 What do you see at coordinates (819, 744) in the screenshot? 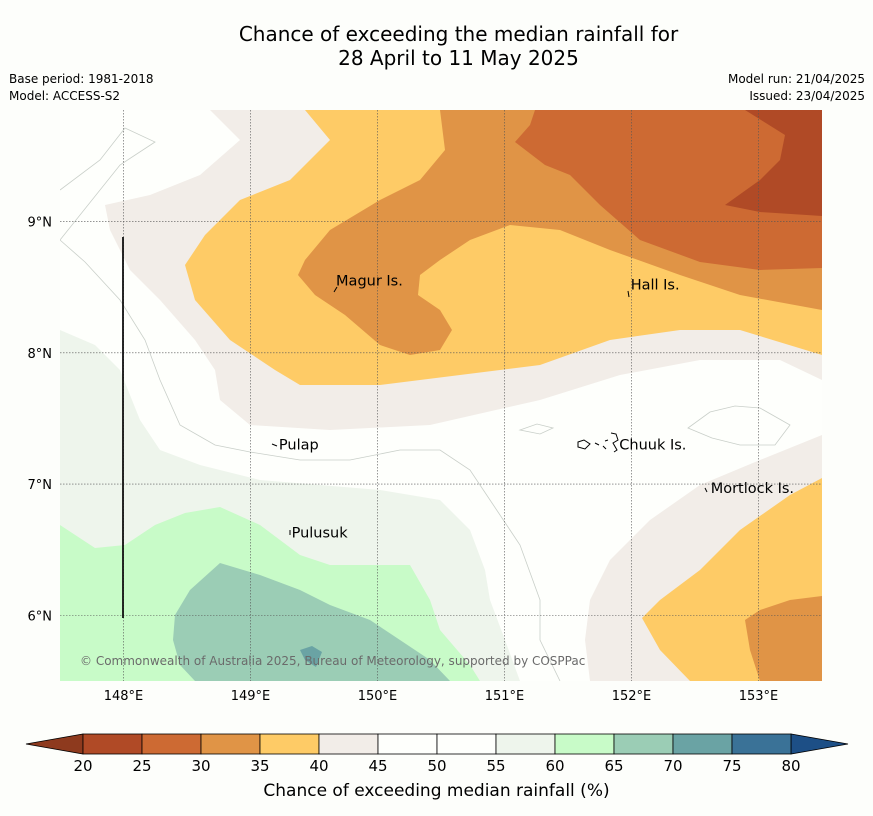
I see `colorbar-over-arrow` at bounding box center [819, 744].